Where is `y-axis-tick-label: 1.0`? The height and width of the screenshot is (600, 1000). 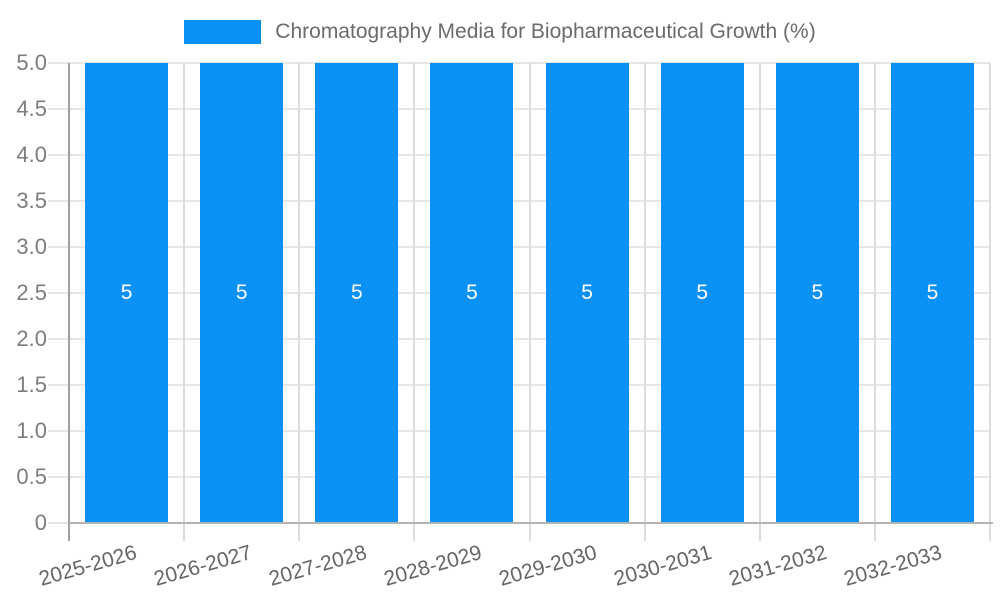
y-axis-tick-label: 1.0 is located at coordinates (31, 430).